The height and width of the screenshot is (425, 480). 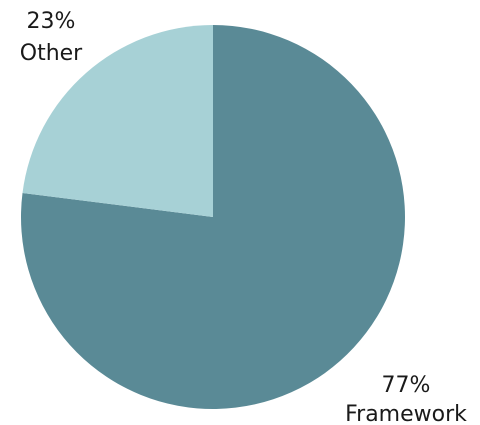 I want to click on label-framework: 77% Framework, so click(x=406, y=399).